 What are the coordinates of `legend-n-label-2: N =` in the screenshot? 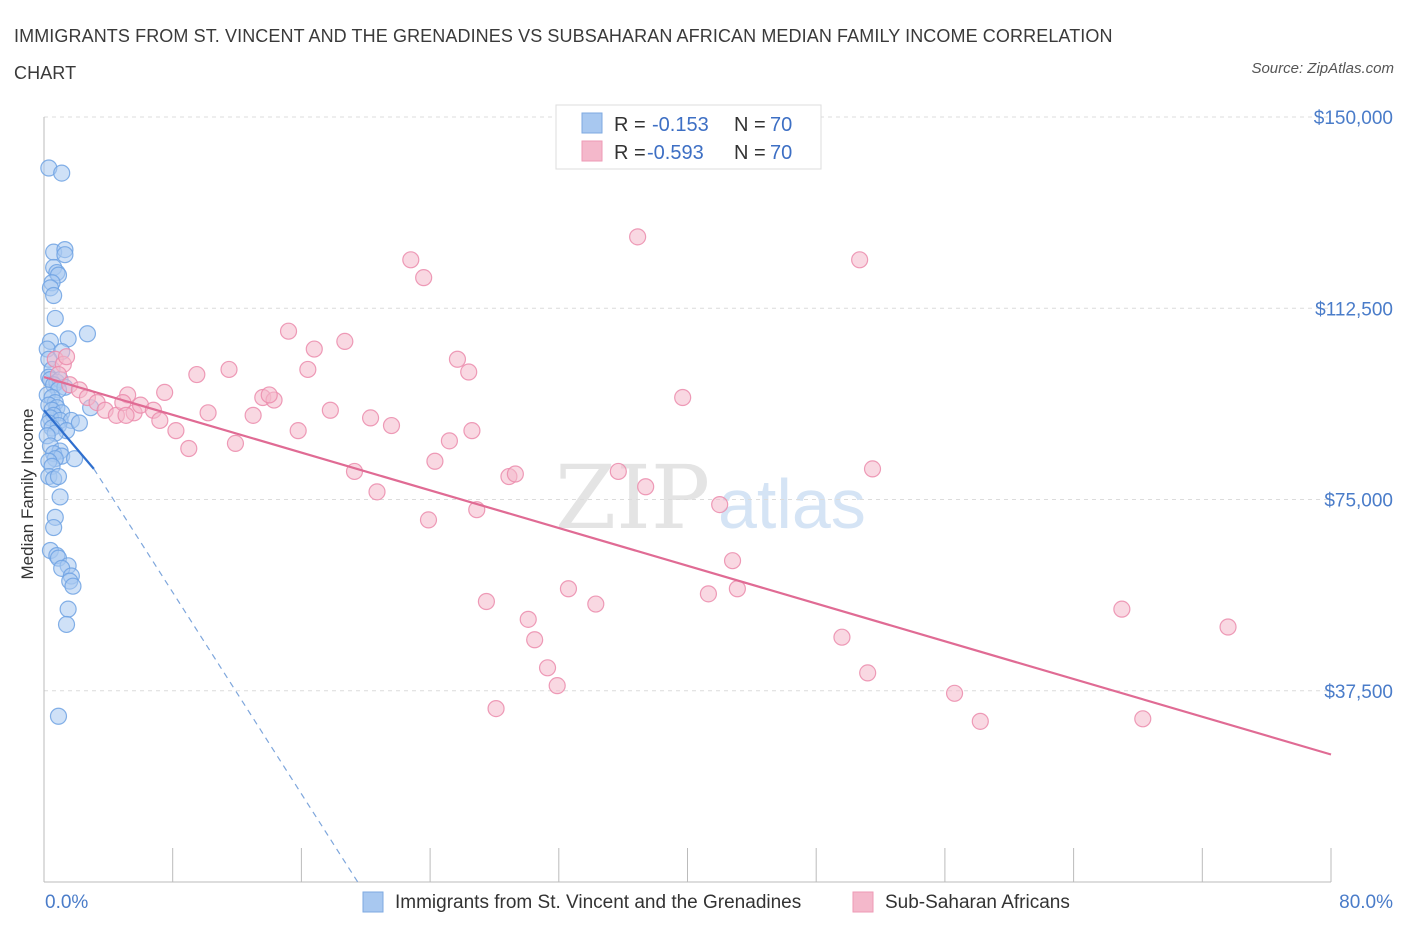 It's located at (750, 153).